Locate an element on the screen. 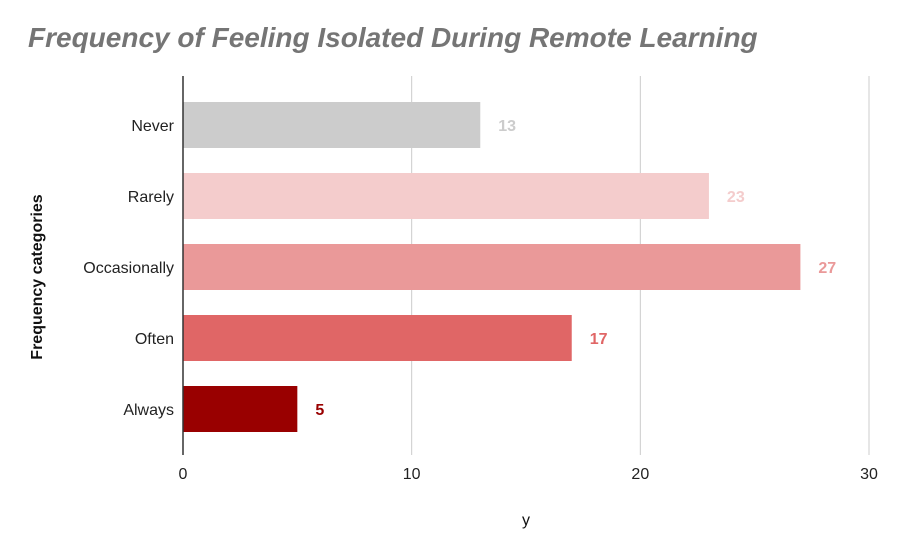 The image size is (901, 559). data-label-always: 5 is located at coordinates (319, 410).